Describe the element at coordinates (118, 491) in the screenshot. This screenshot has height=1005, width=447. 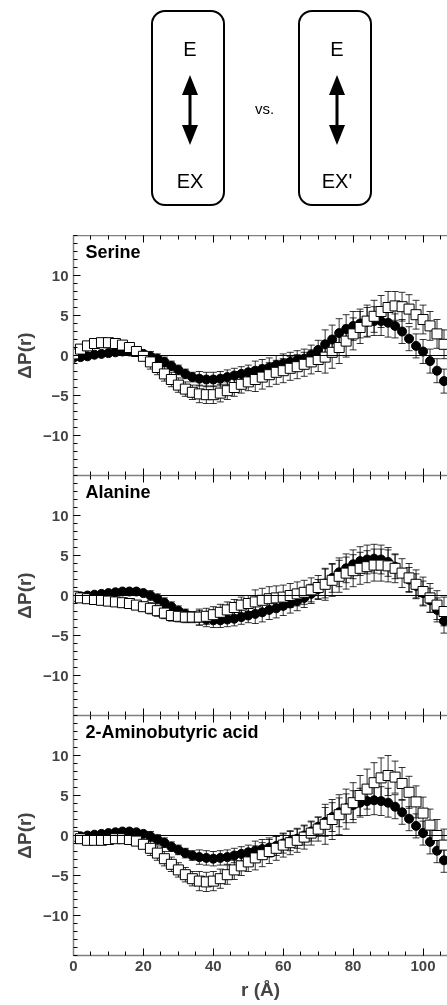
I see `chart-title: Alanine` at that location.